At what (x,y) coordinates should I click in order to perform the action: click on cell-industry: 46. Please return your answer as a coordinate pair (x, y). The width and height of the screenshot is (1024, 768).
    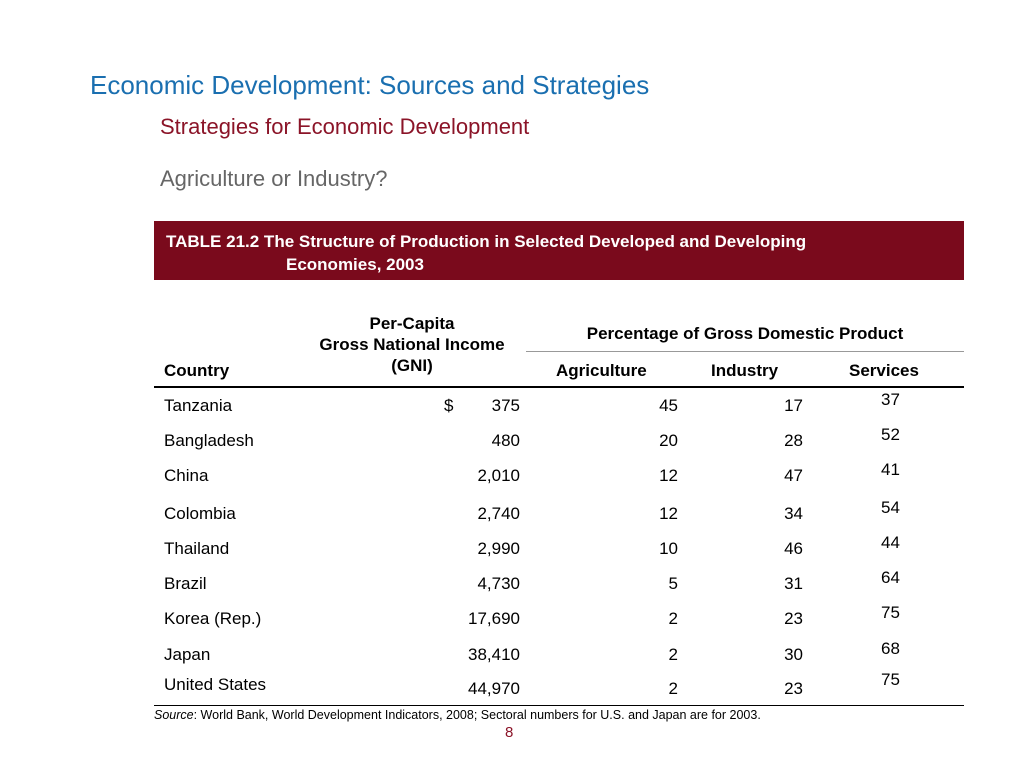
    Looking at the image, I should click on (793, 548).